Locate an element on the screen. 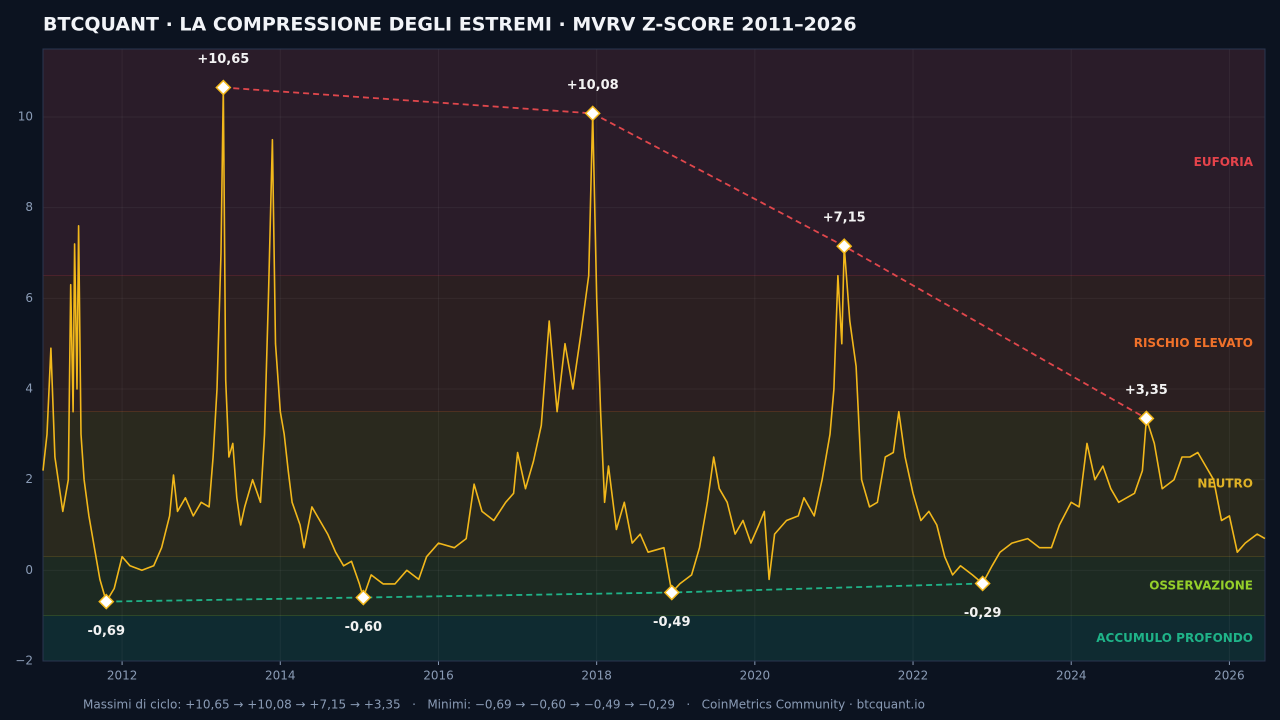  trough-label: -0,49 is located at coordinates (671, 622).